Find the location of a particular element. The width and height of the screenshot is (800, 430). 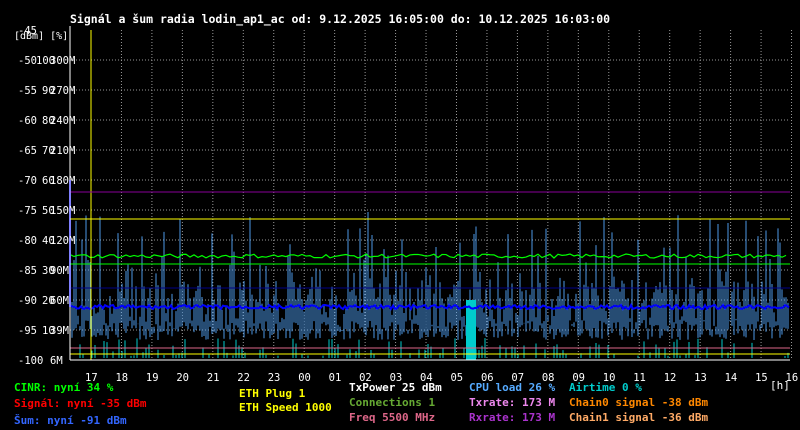

y-tick-pct: 40 is located at coordinates (48, 241).